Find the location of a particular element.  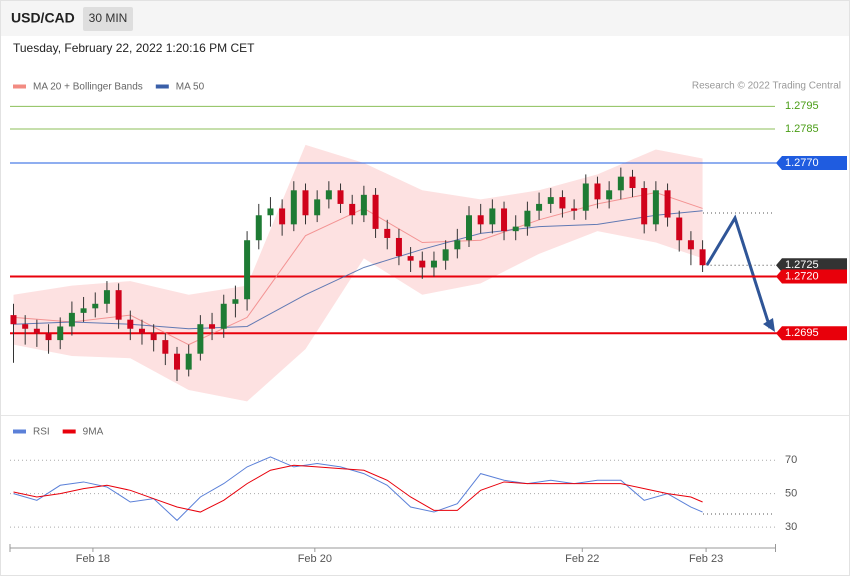

x-tick-label: Feb 18 is located at coordinates (93, 559).